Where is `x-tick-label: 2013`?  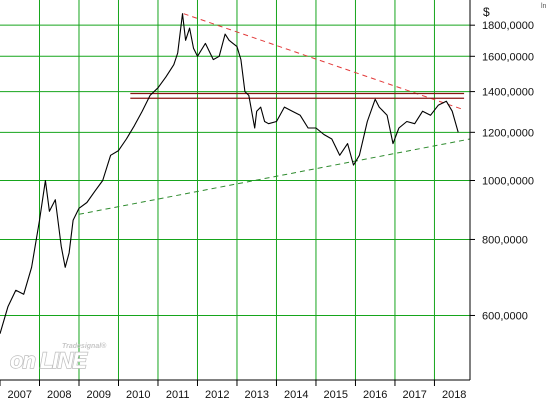
x-tick-label: 2013 is located at coordinates (256, 394).